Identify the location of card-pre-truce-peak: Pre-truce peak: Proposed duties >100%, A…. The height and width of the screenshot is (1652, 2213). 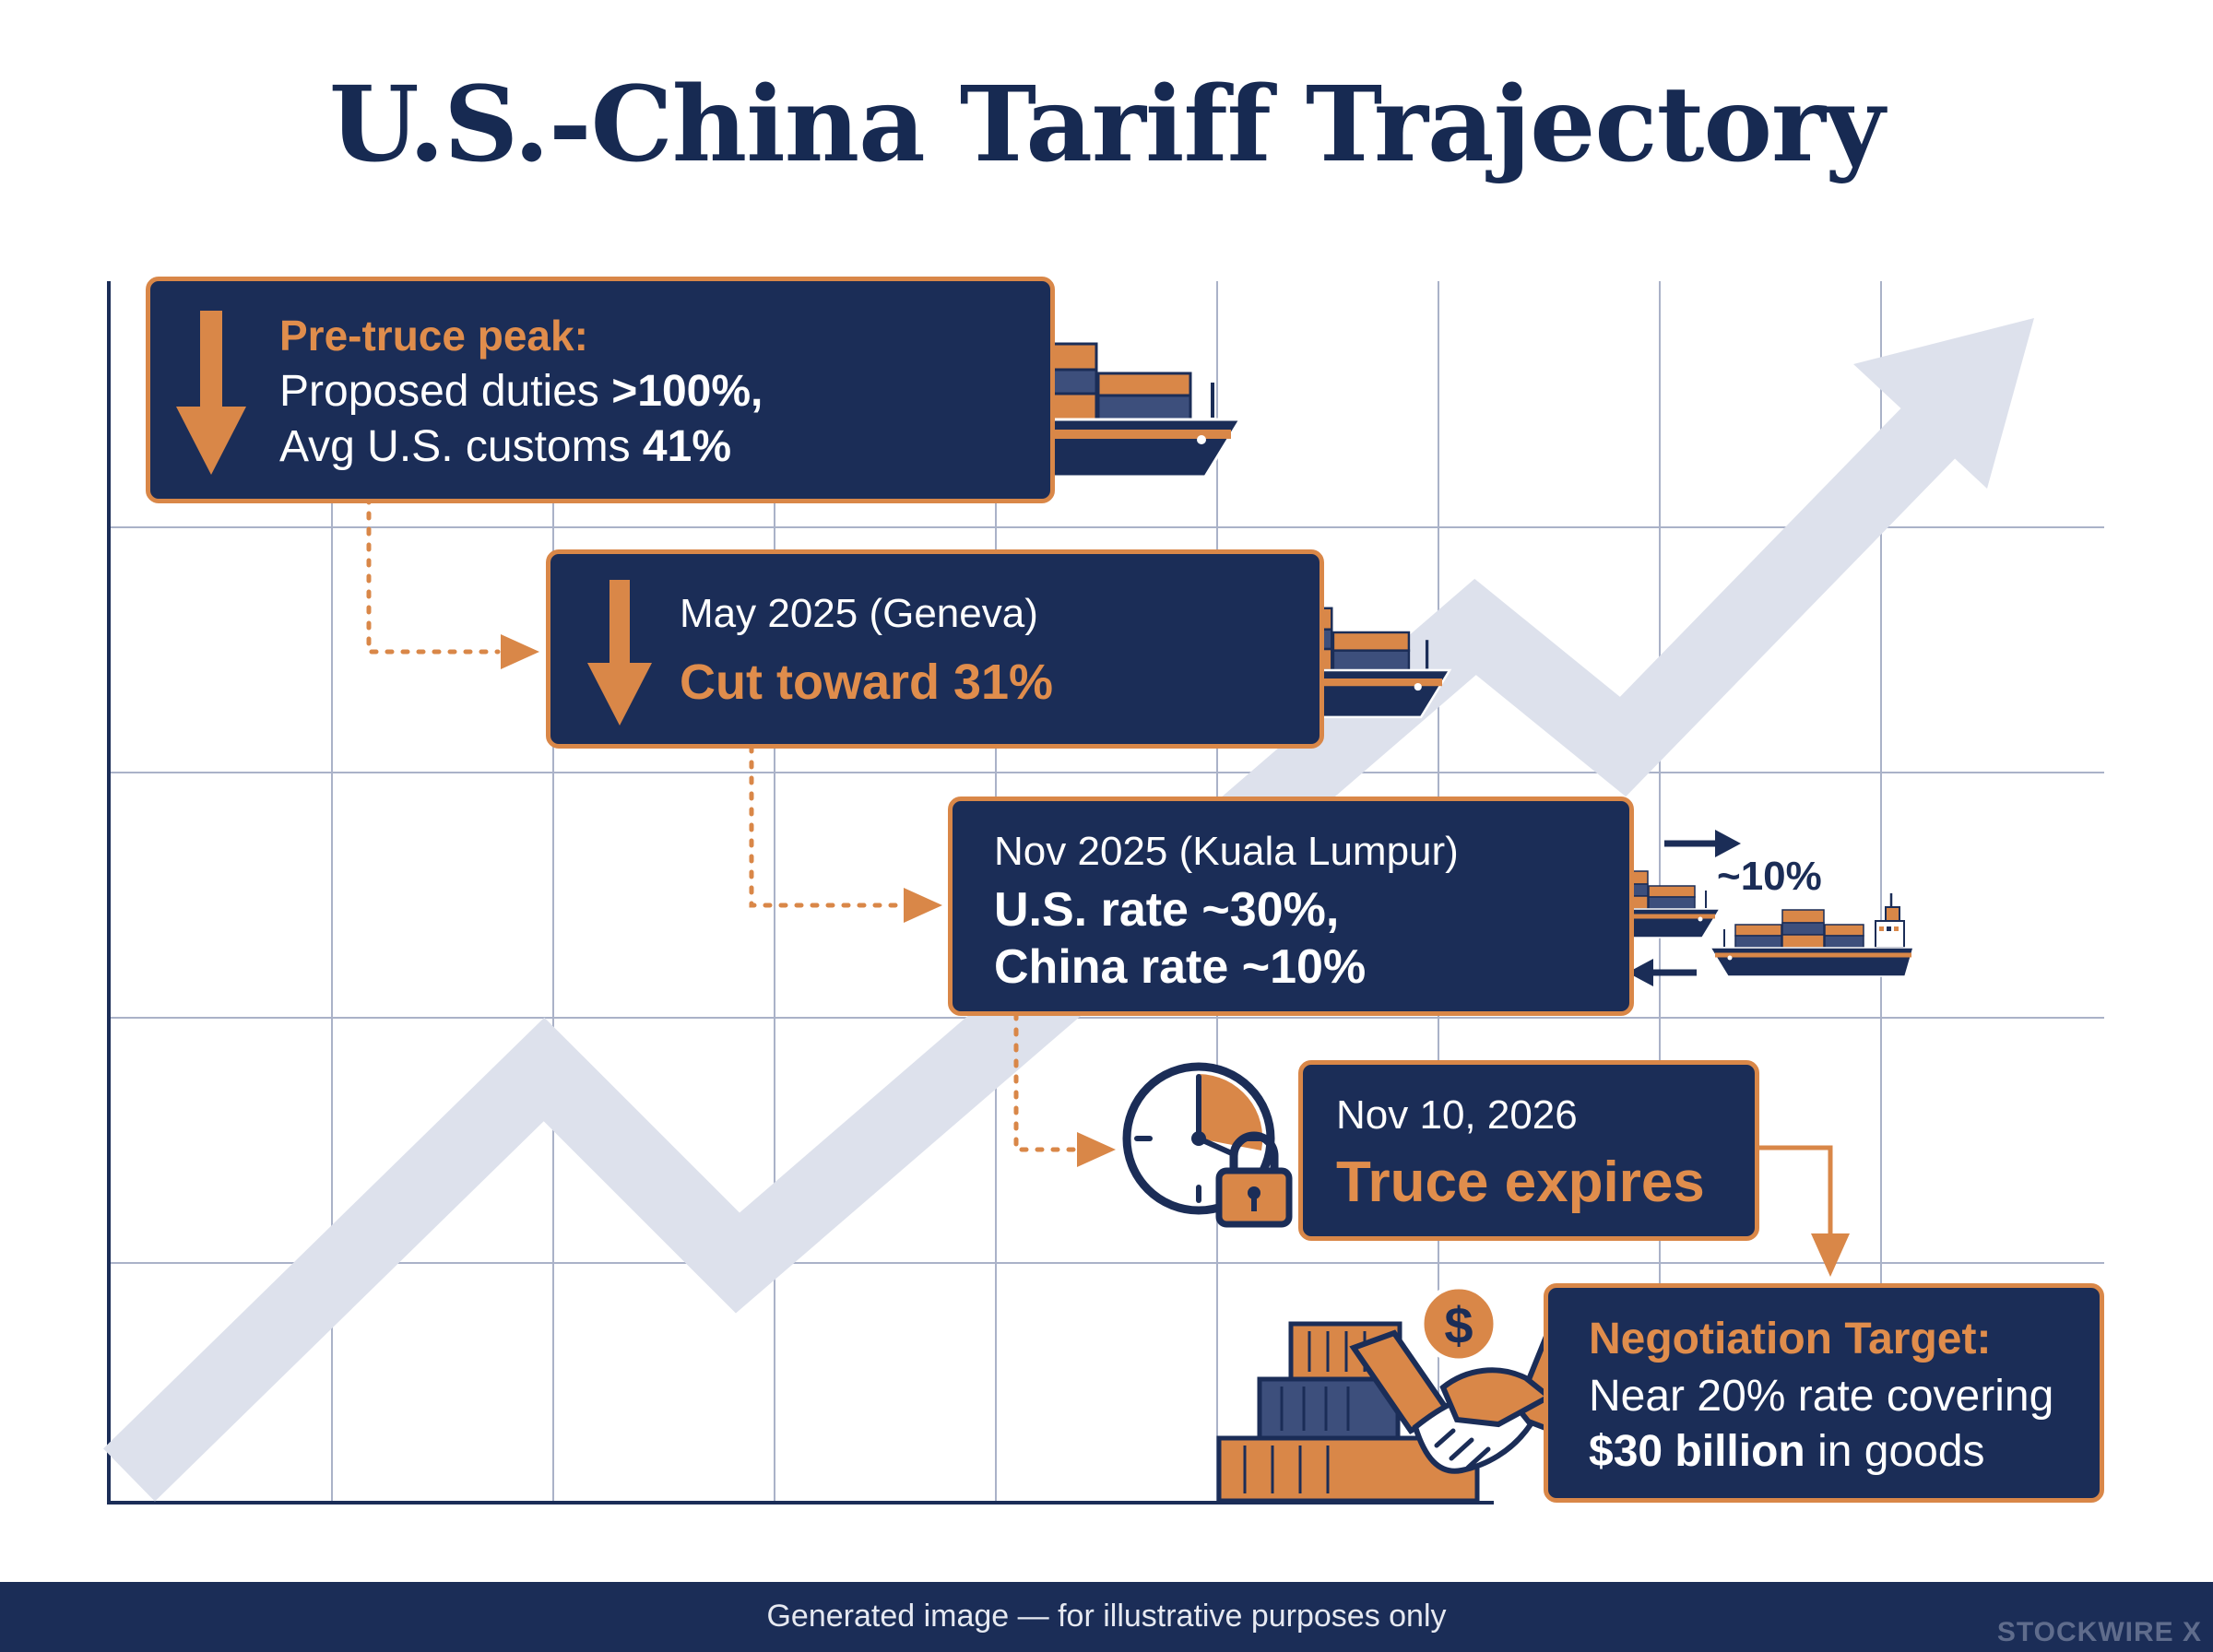
(600, 390).